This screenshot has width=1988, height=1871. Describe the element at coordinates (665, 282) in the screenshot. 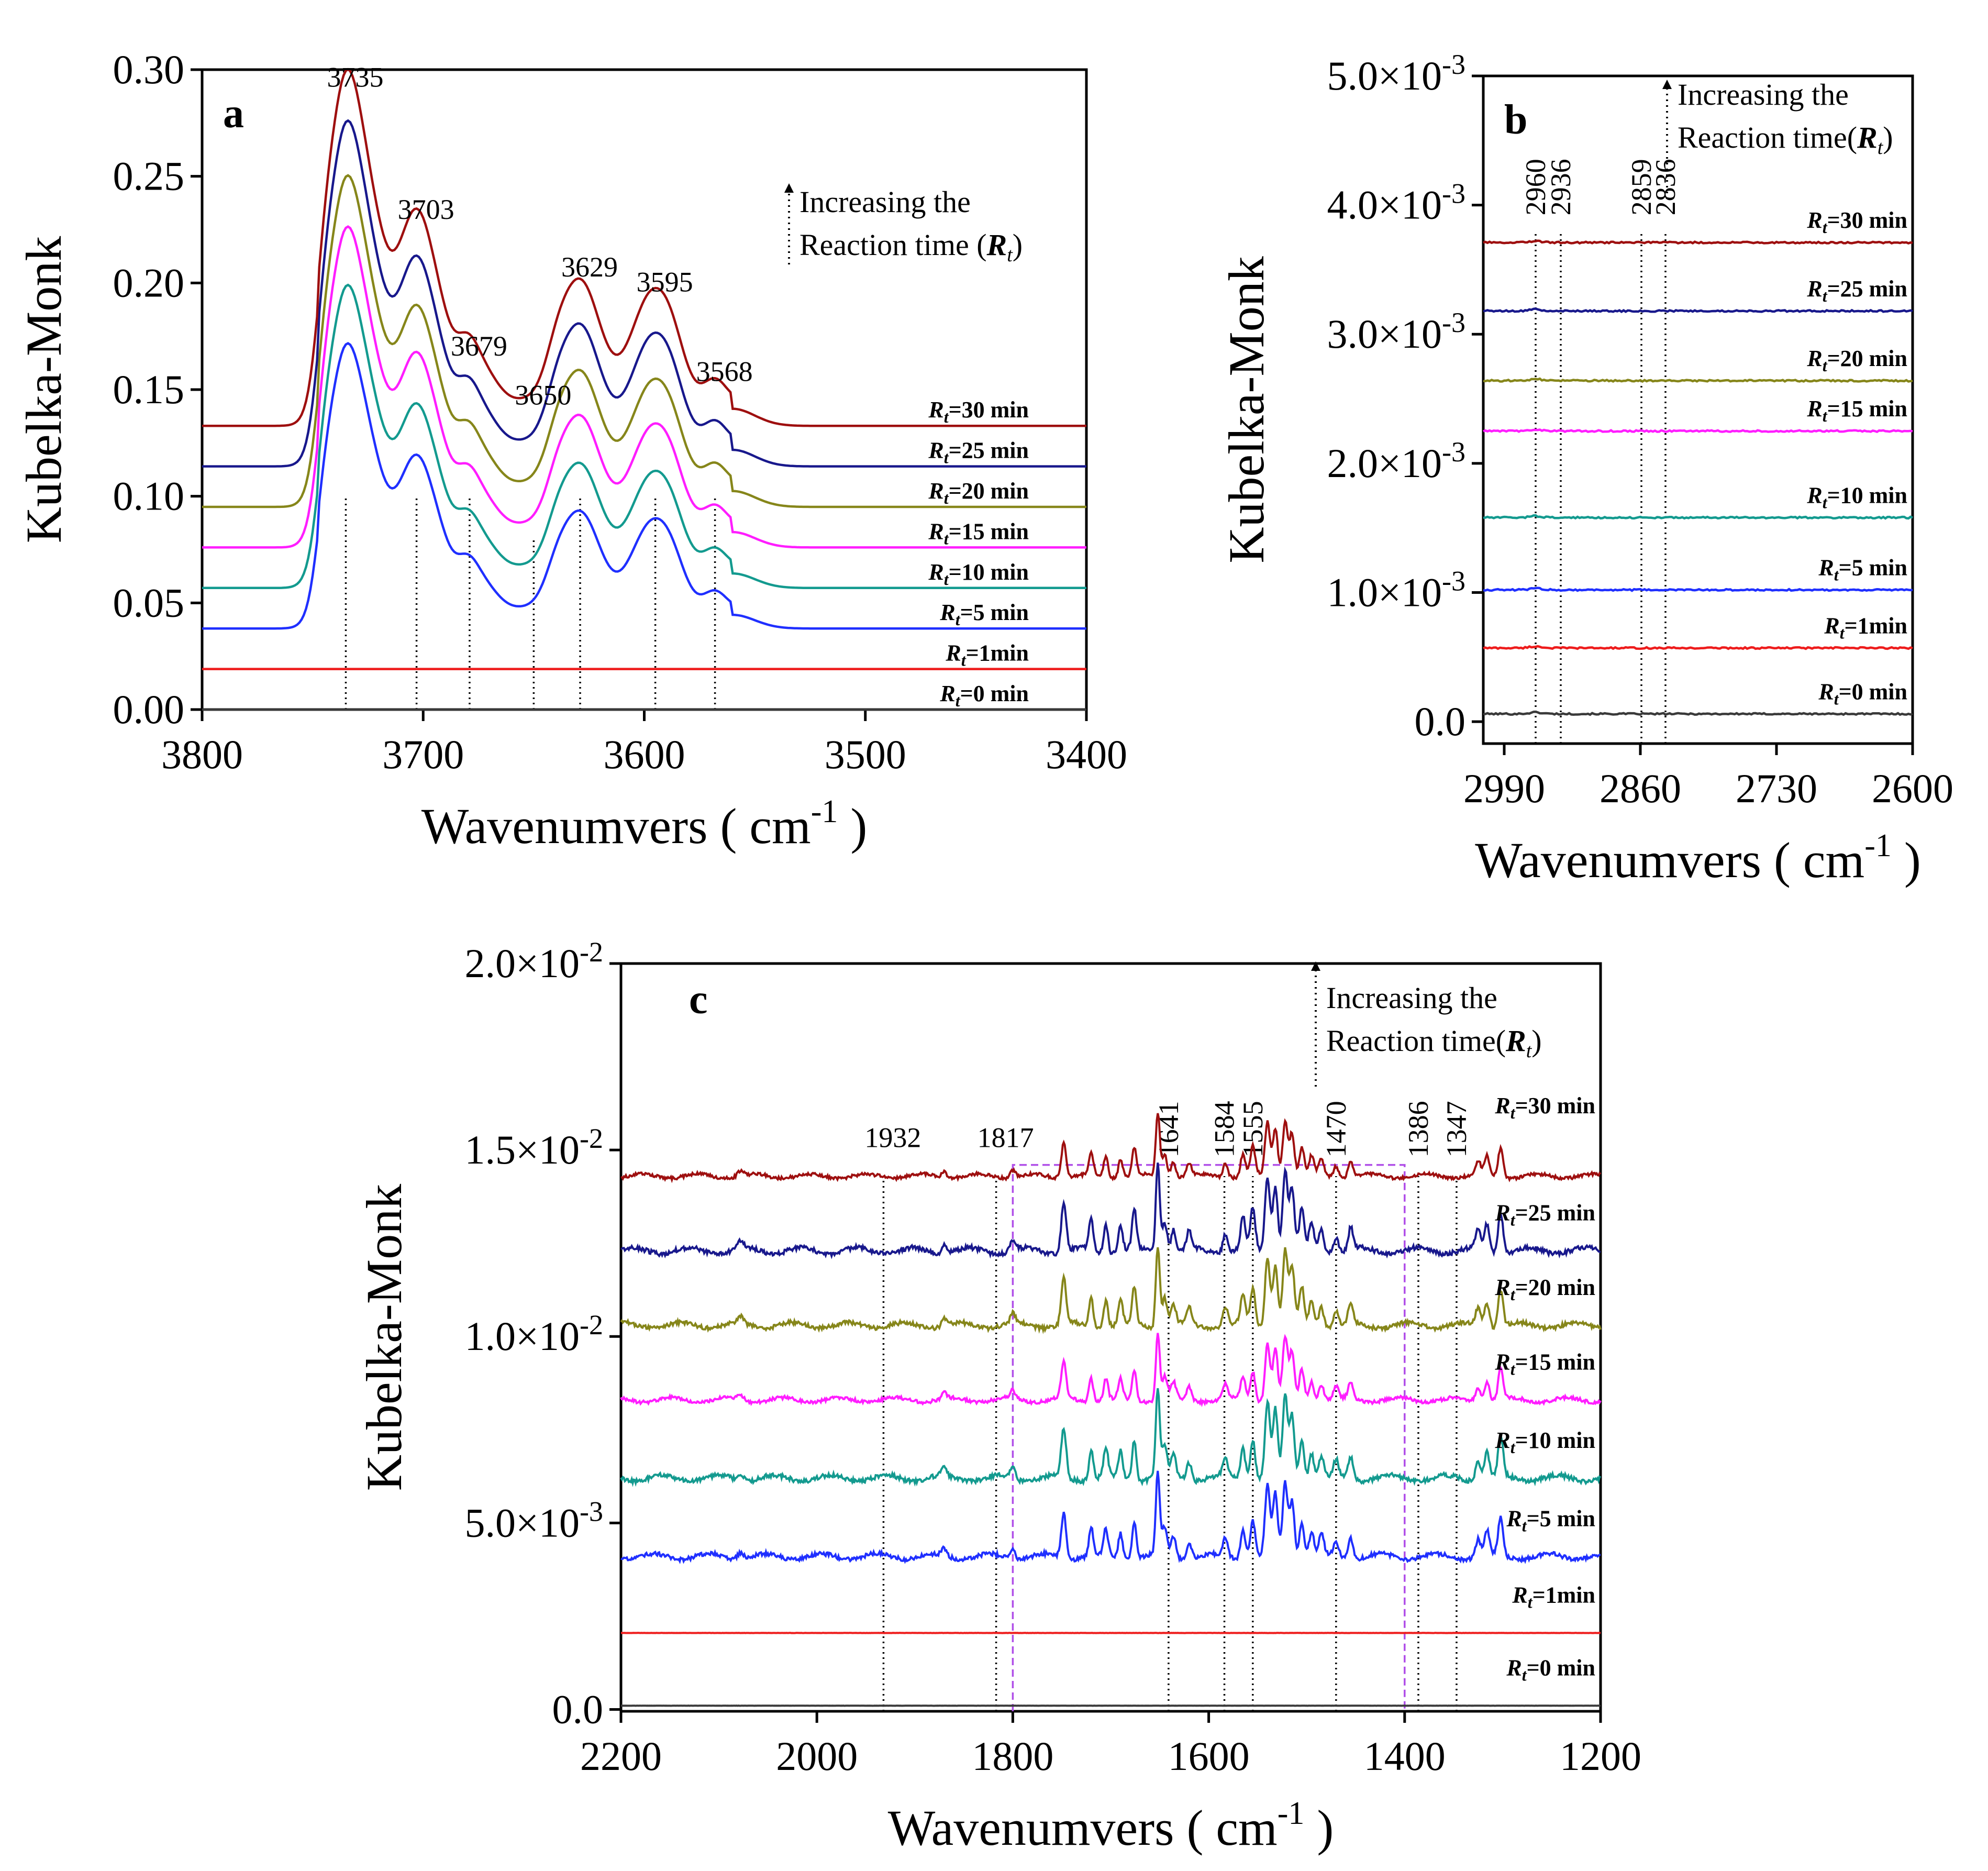

I see `peak-label: 3595` at that location.